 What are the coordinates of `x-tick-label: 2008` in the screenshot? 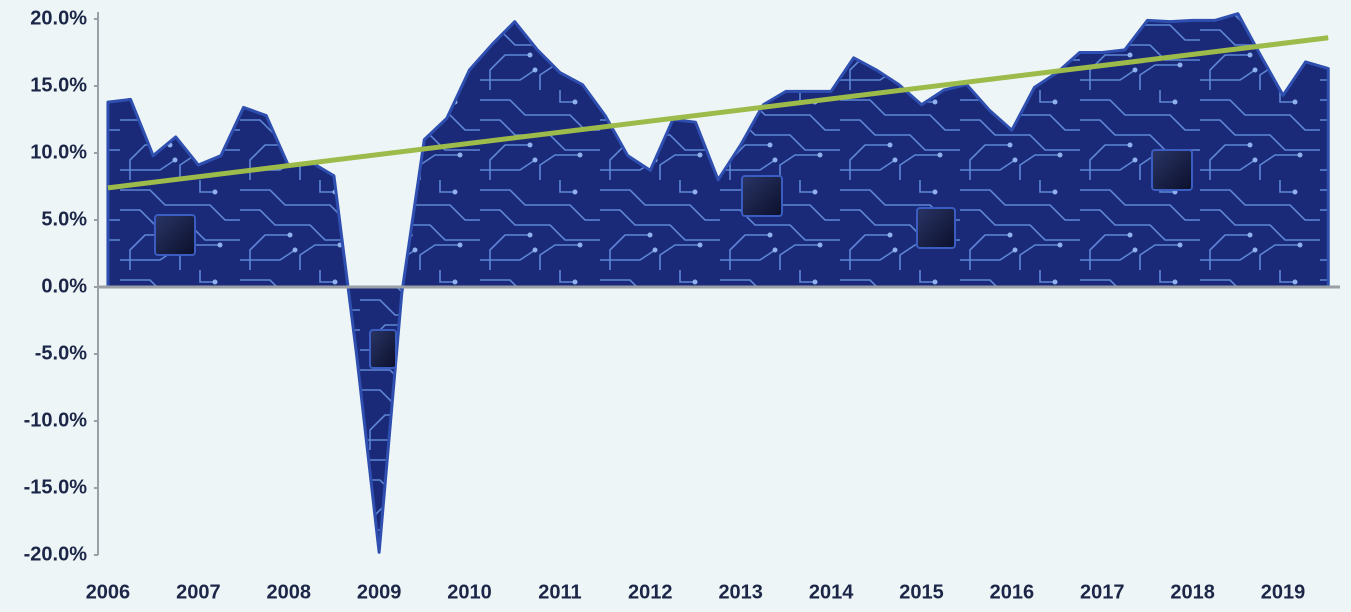 It's located at (288, 592).